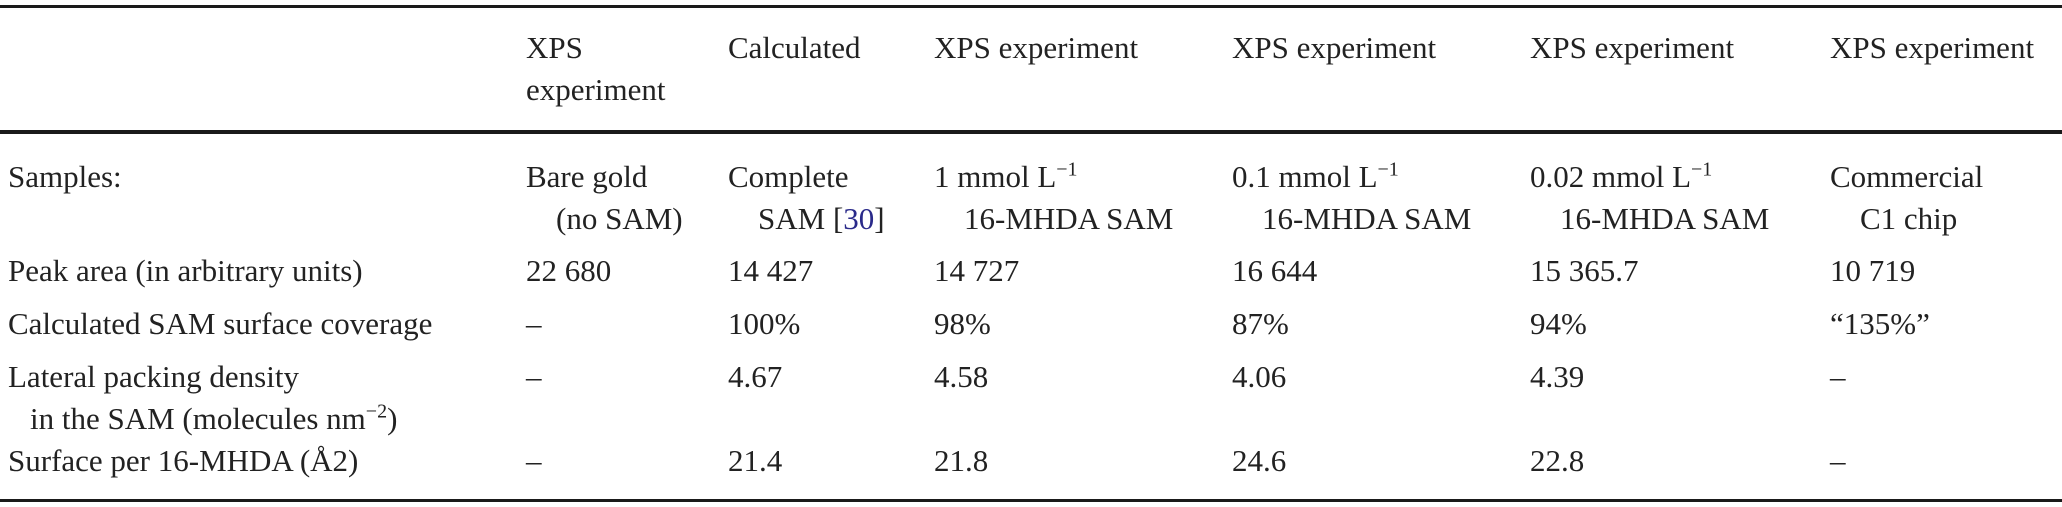 Image resolution: width=2062 pixels, height=507 pixels. What do you see at coordinates (1584, 270) in the screenshot?
I see `table-cell: 15 365.7` at bounding box center [1584, 270].